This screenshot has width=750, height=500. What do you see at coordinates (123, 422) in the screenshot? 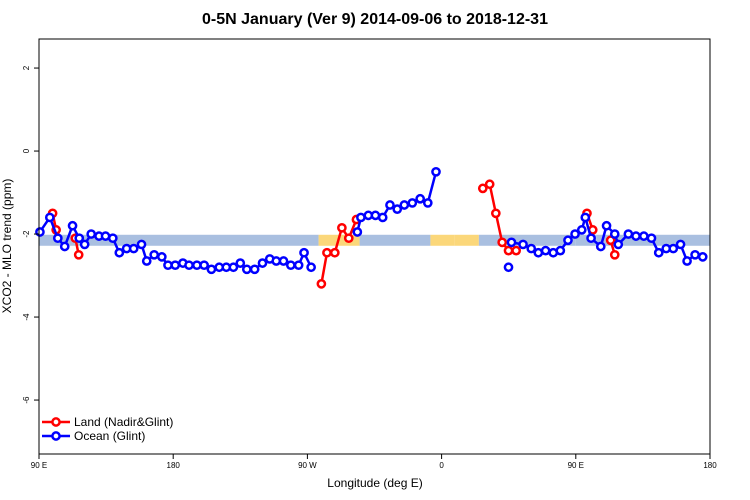
I see `legend-land-label: Land (Nadir&Glint)` at bounding box center [123, 422].